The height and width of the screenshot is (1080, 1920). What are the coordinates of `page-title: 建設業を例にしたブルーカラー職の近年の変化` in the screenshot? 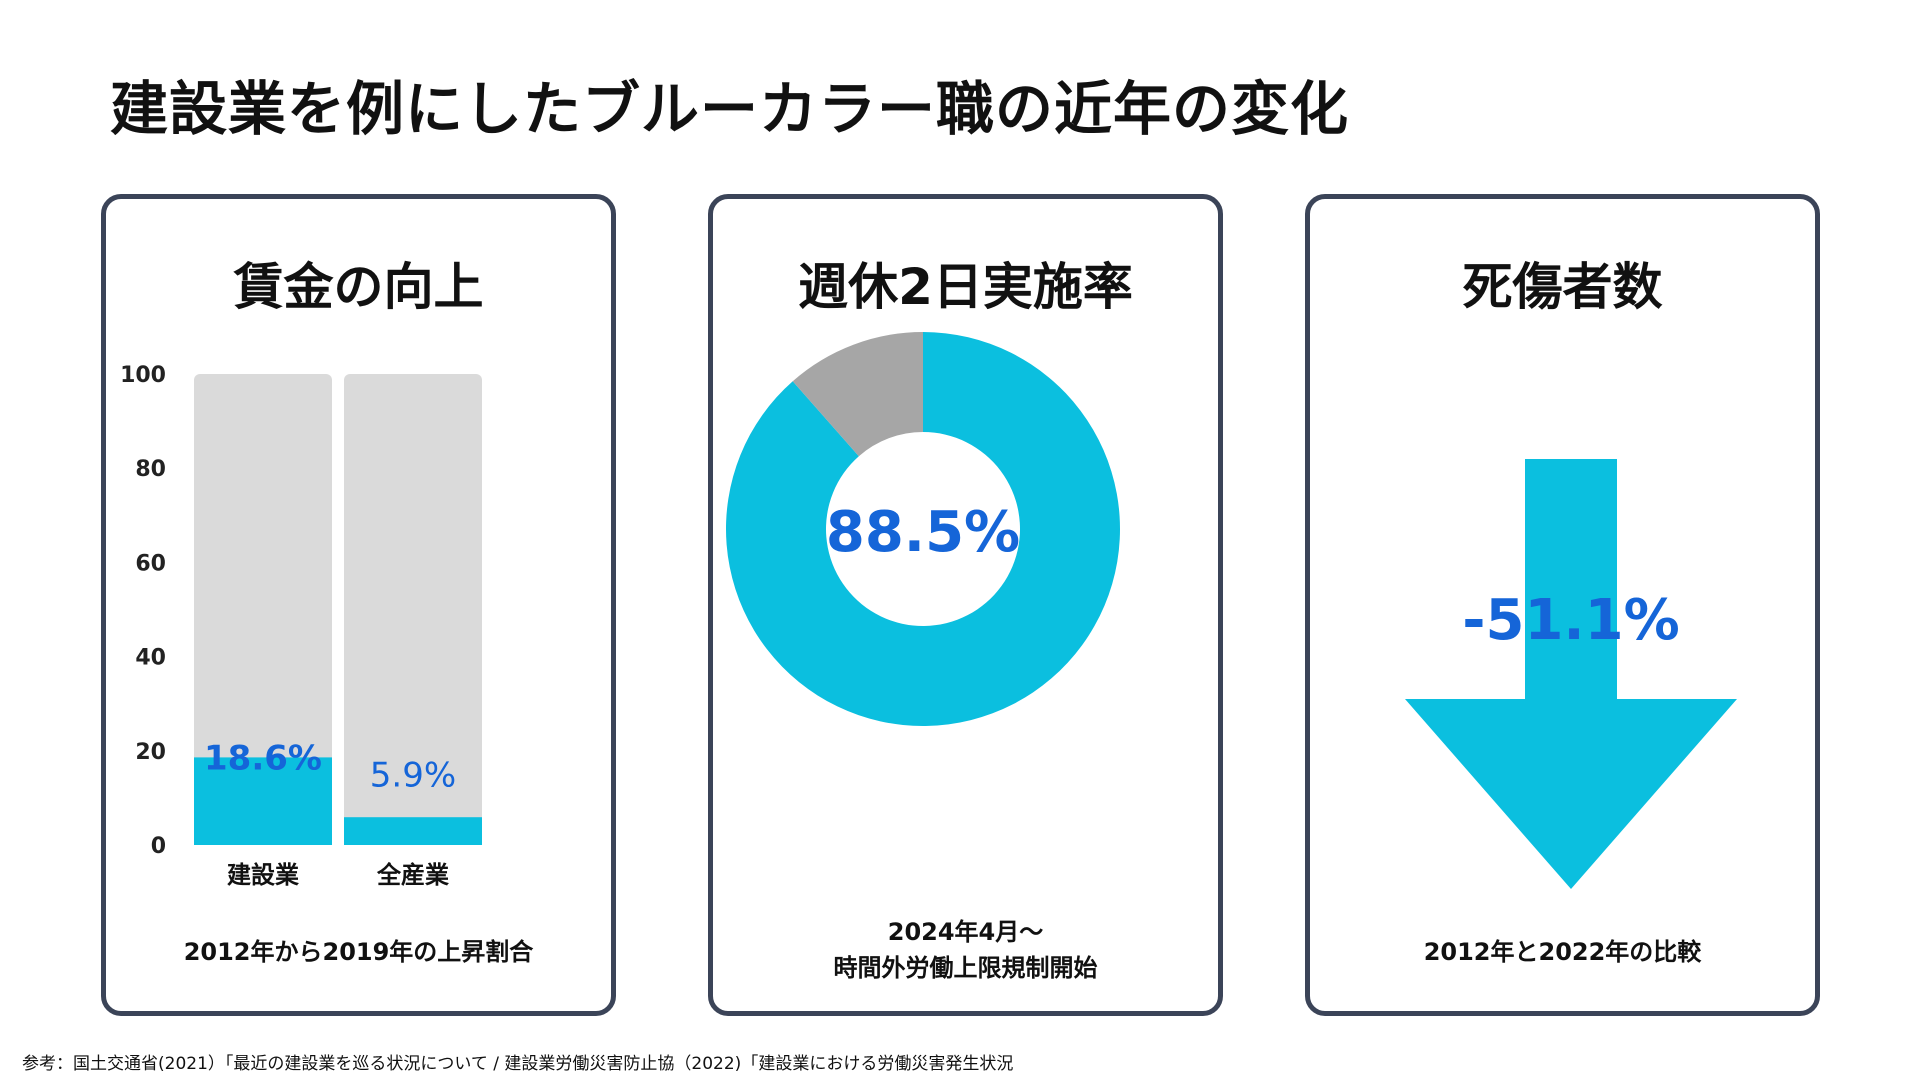 It's located at (730, 109).